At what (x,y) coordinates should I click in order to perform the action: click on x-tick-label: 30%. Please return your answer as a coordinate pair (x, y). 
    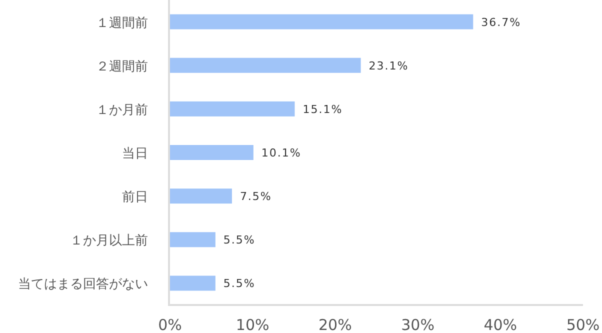
    Looking at the image, I should click on (417, 324).